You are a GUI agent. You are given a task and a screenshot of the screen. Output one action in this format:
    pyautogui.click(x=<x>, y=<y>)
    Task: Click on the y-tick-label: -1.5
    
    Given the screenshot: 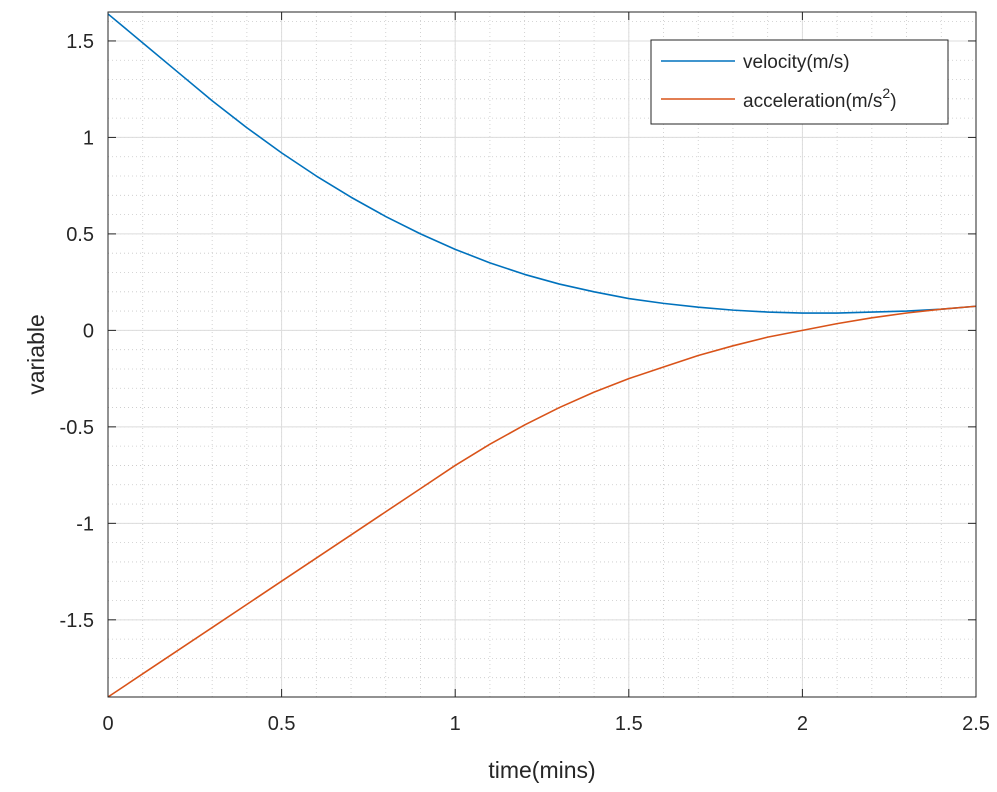 What is the action you would take?
    pyautogui.click(x=77, y=621)
    